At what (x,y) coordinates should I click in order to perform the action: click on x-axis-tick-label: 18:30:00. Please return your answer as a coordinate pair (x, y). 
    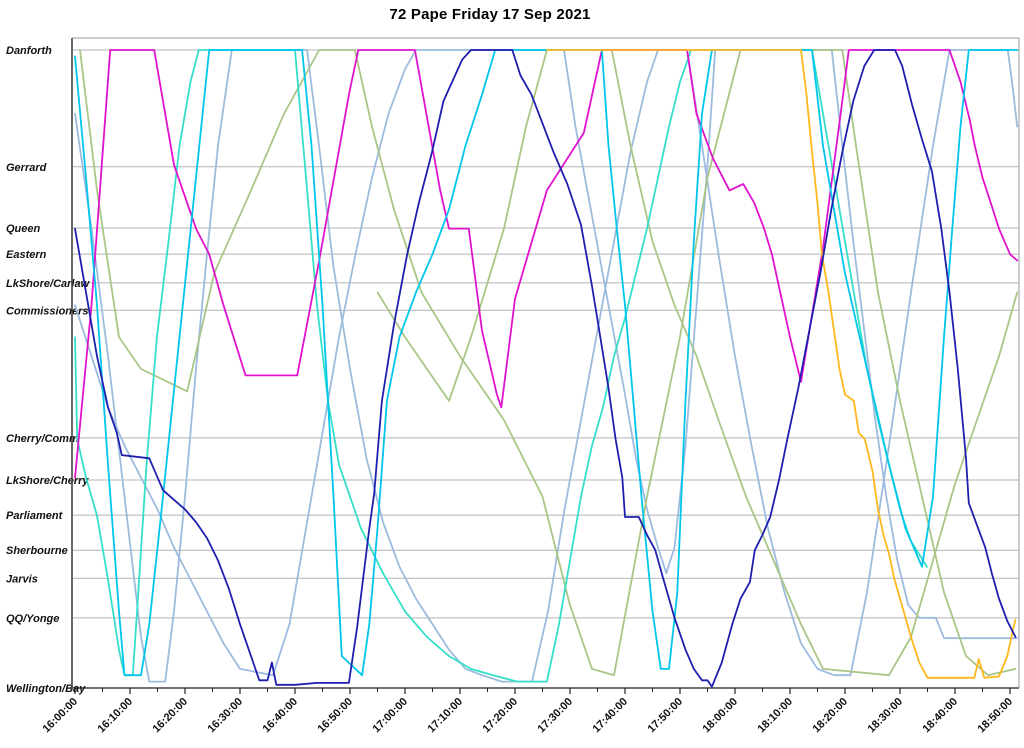
    Looking at the image, I should click on (885, 716).